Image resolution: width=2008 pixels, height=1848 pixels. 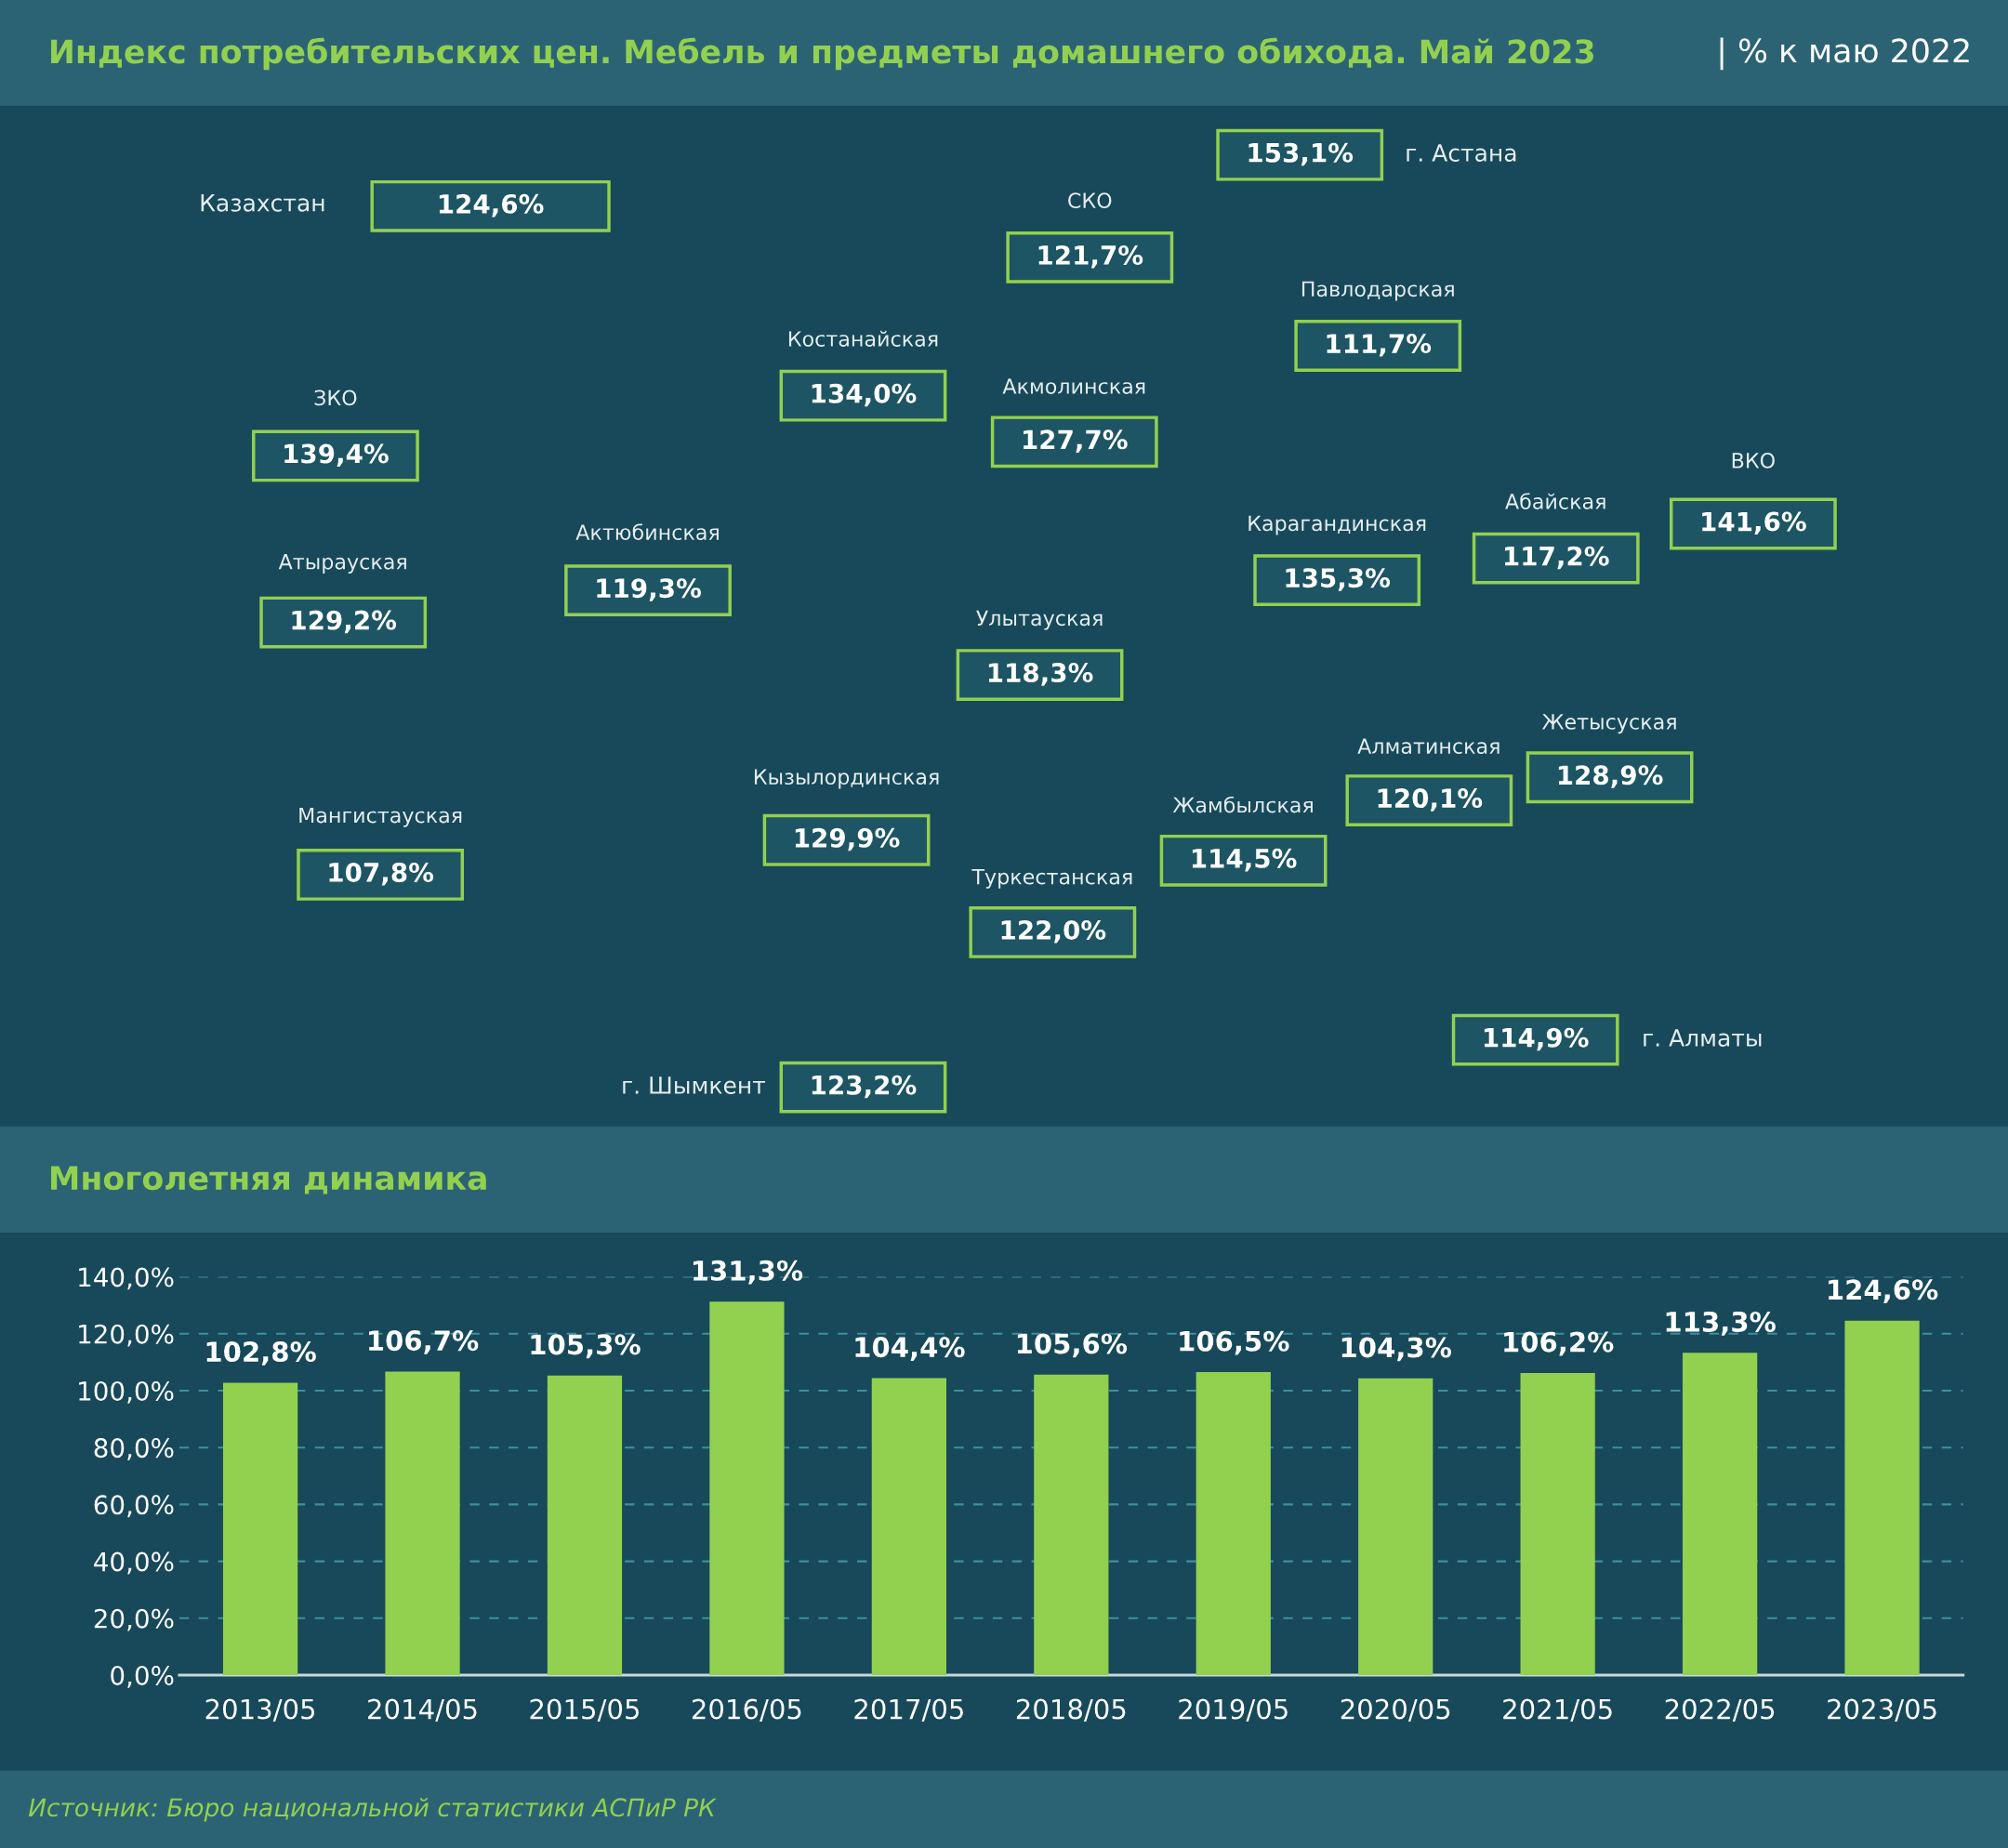 I want to click on category-label: Туркестанская, so click(x=1051, y=879).